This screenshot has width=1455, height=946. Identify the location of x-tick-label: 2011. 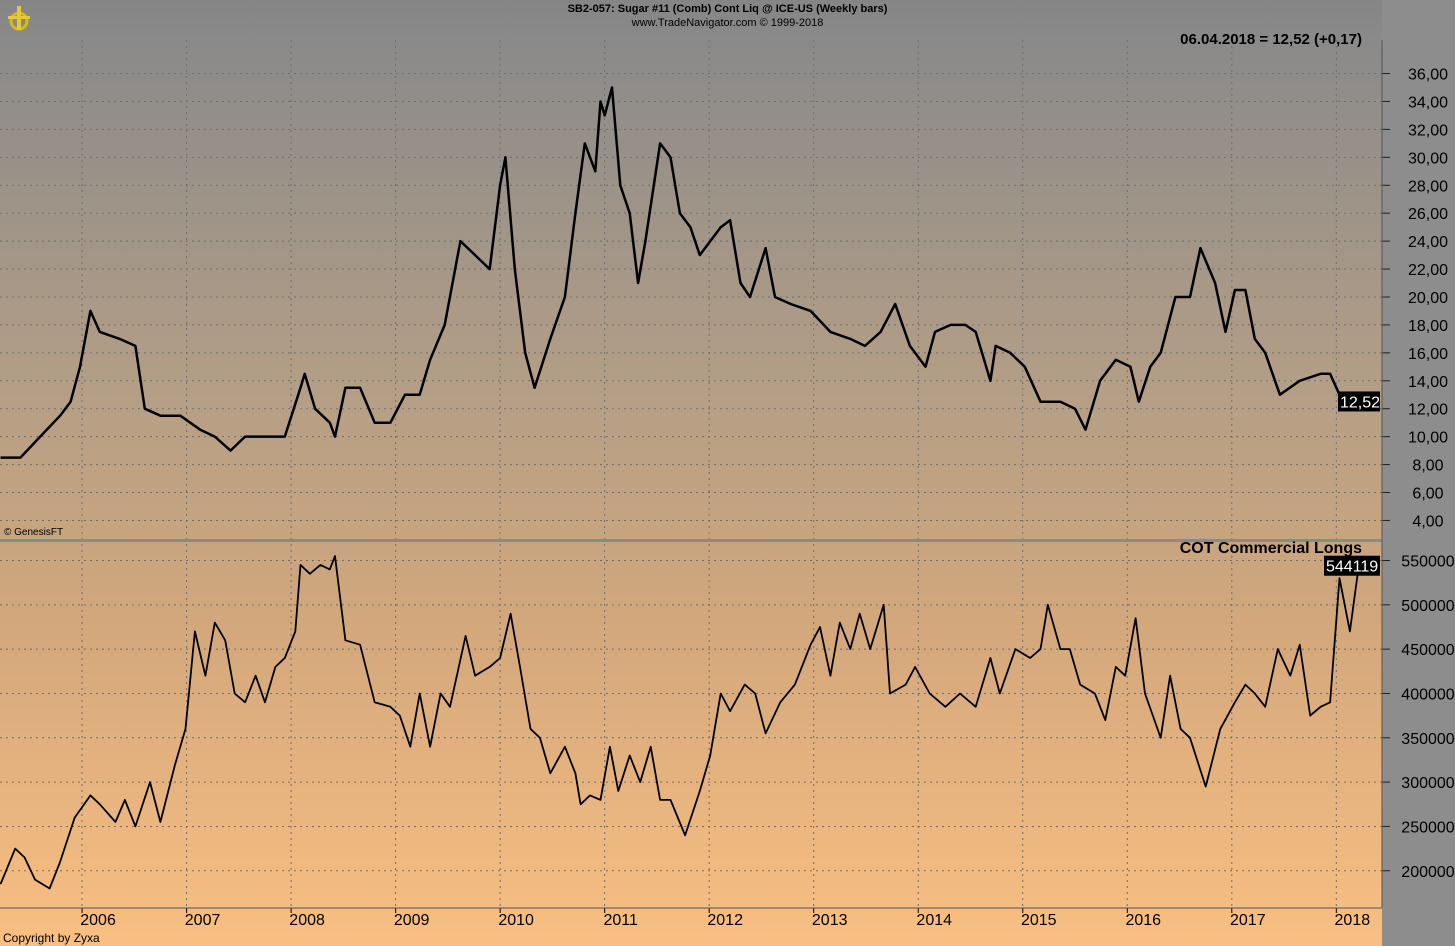
(620, 920).